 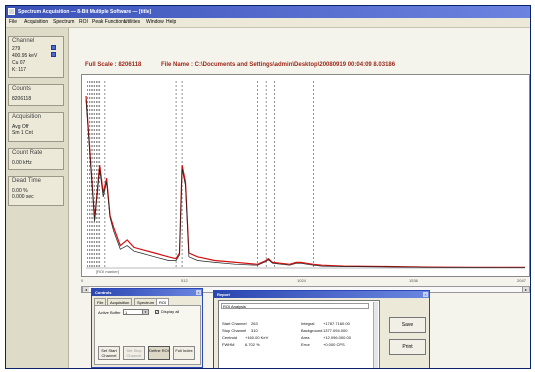 I want to click on area-value: +12.096.000.00, so click(x=337, y=337).